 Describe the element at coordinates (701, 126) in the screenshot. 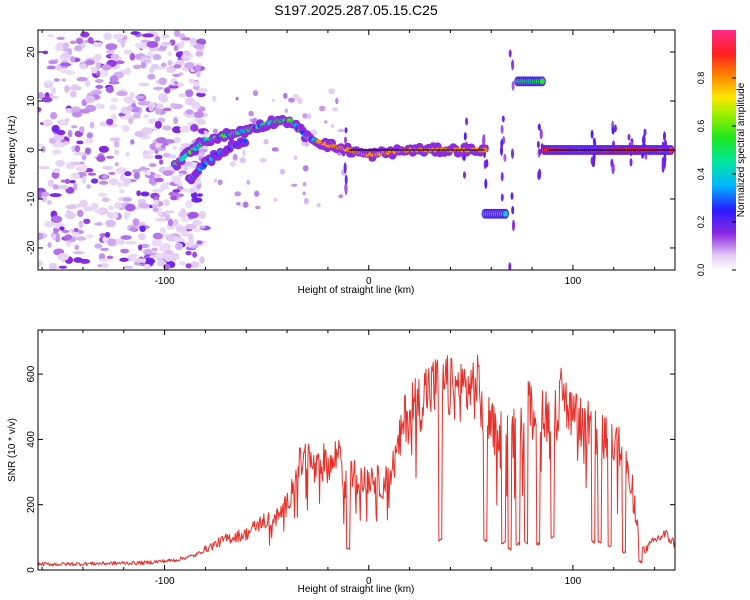

I see `colorbar-tick-label: 0.6` at that location.